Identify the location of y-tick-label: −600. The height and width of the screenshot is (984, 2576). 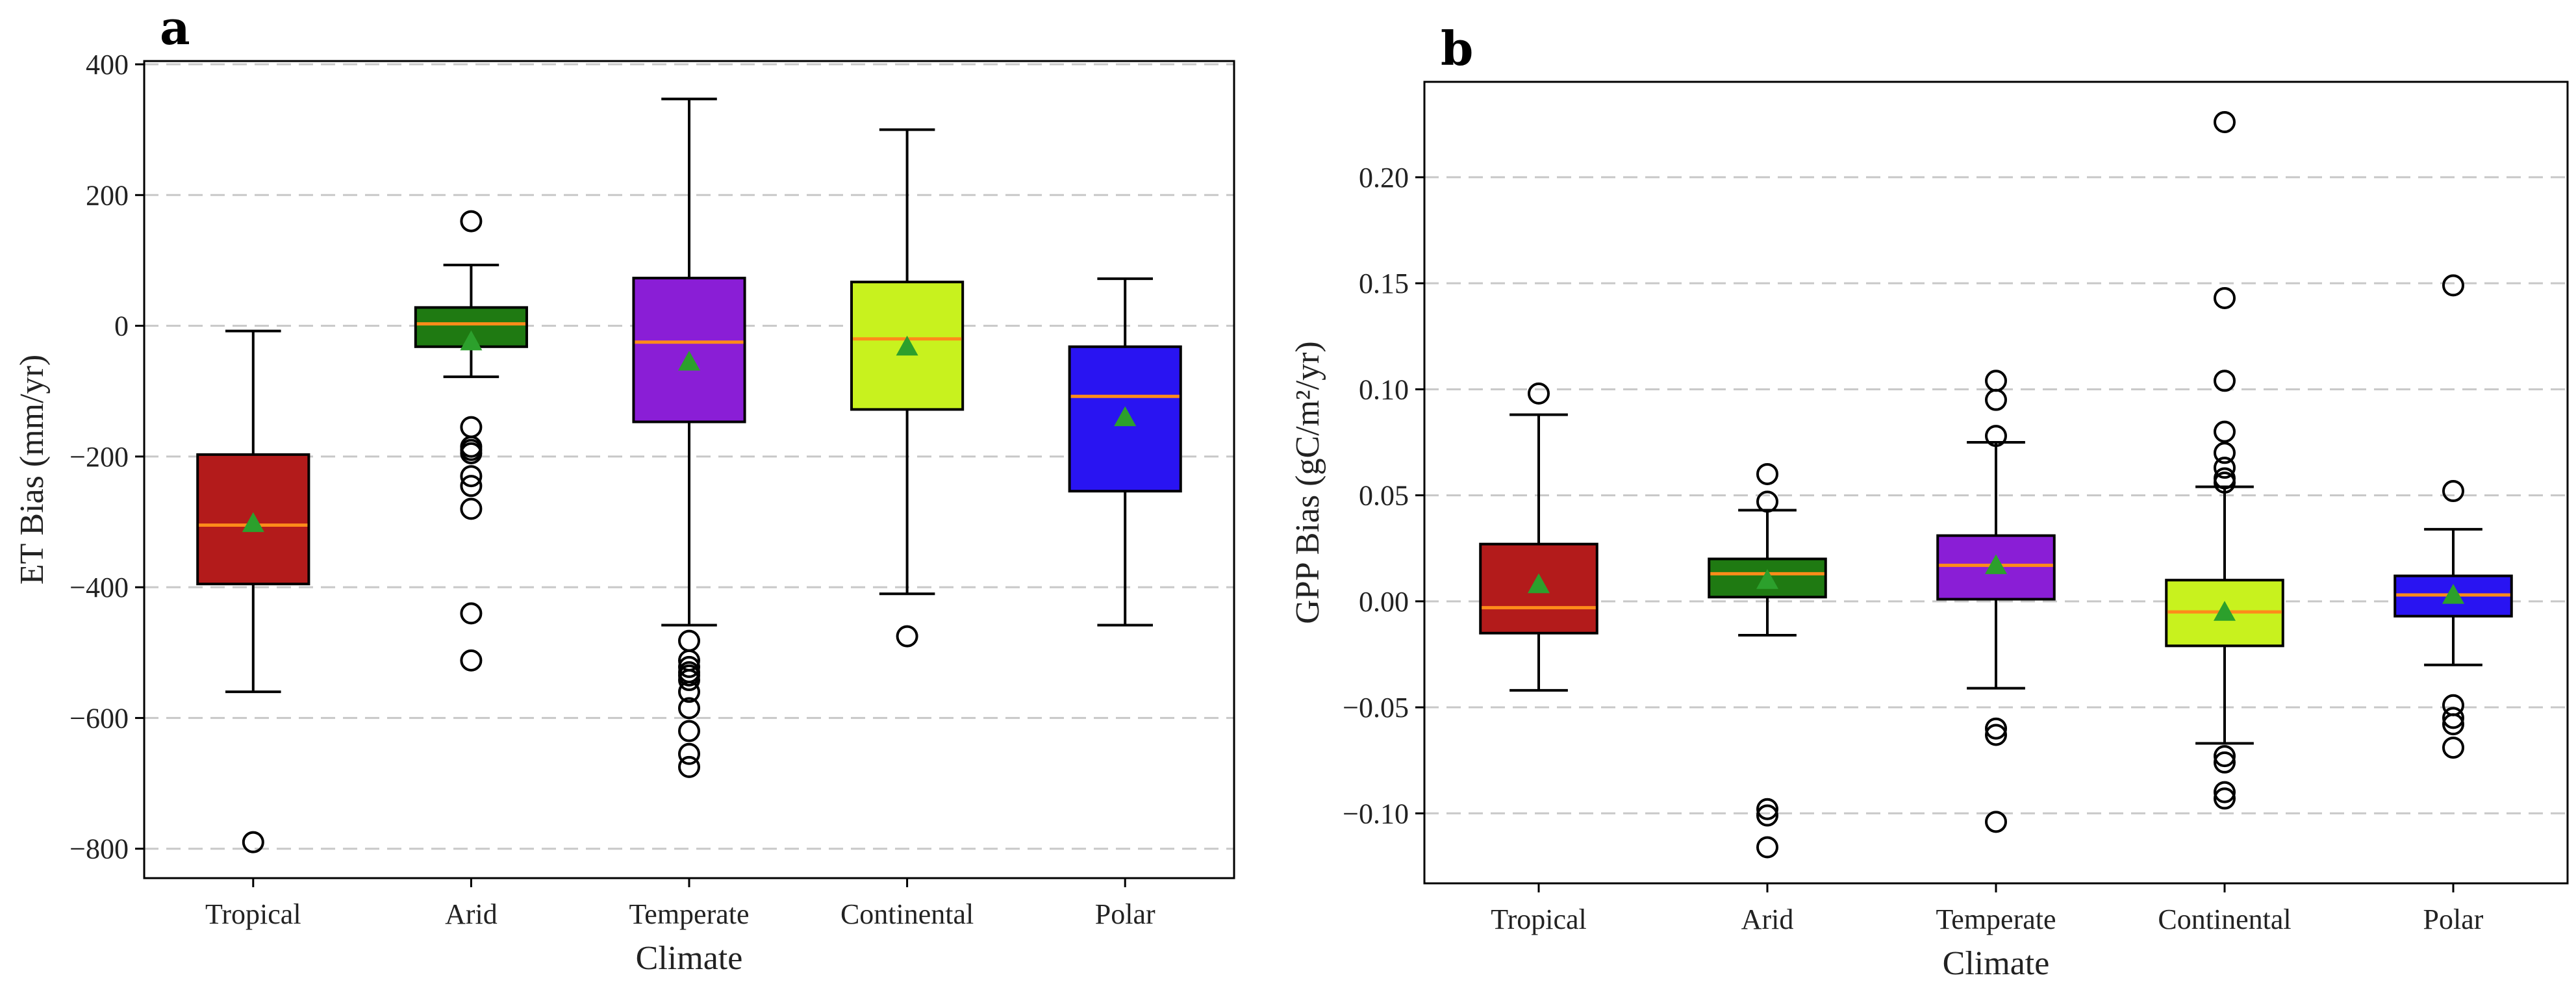
(99, 718).